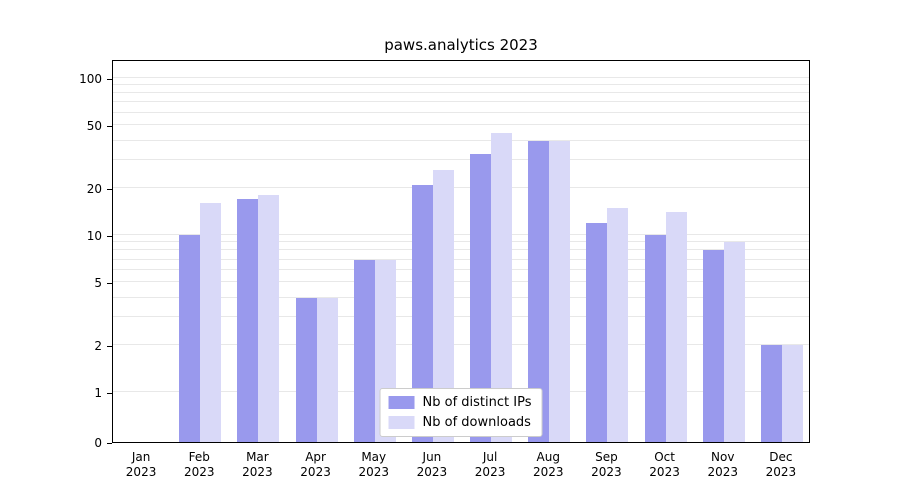 The image size is (900, 500). What do you see at coordinates (477, 402) in the screenshot?
I see `legend-label-distinct-ips: Nb of distinct IPs` at bounding box center [477, 402].